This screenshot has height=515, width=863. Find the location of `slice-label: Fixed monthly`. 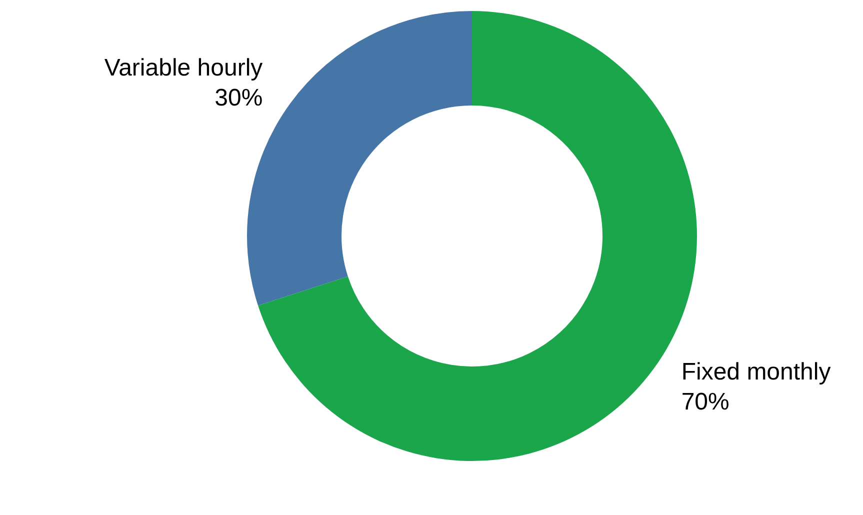

slice-label: Fixed monthly is located at coordinates (756, 372).